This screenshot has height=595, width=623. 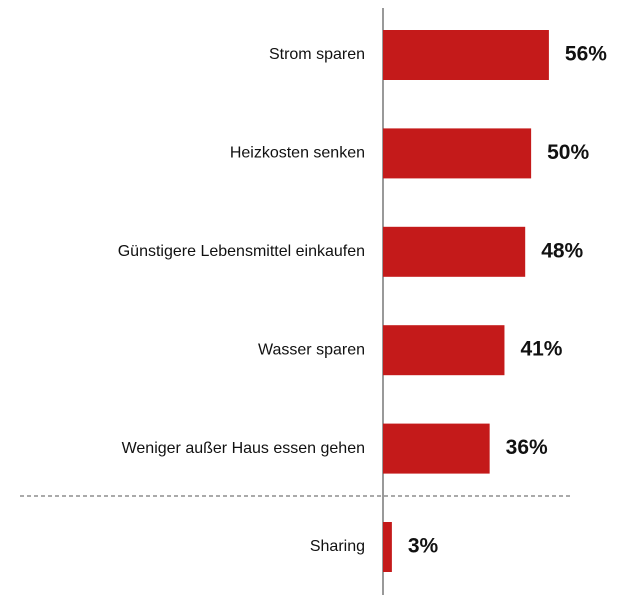 What do you see at coordinates (562, 250) in the screenshot?
I see `value-label: 48%` at bounding box center [562, 250].